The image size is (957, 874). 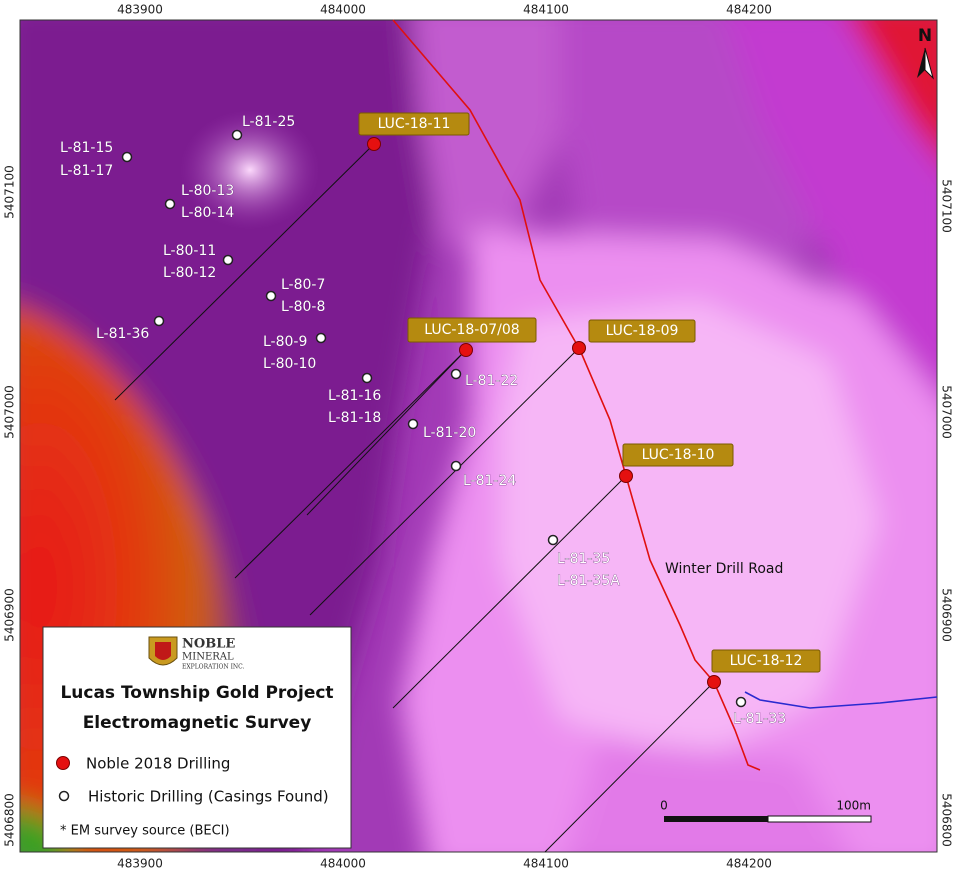 What do you see at coordinates (354, 418) in the screenshot?
I see `hole-label: L-81-18` at bounding box center [354, 418].